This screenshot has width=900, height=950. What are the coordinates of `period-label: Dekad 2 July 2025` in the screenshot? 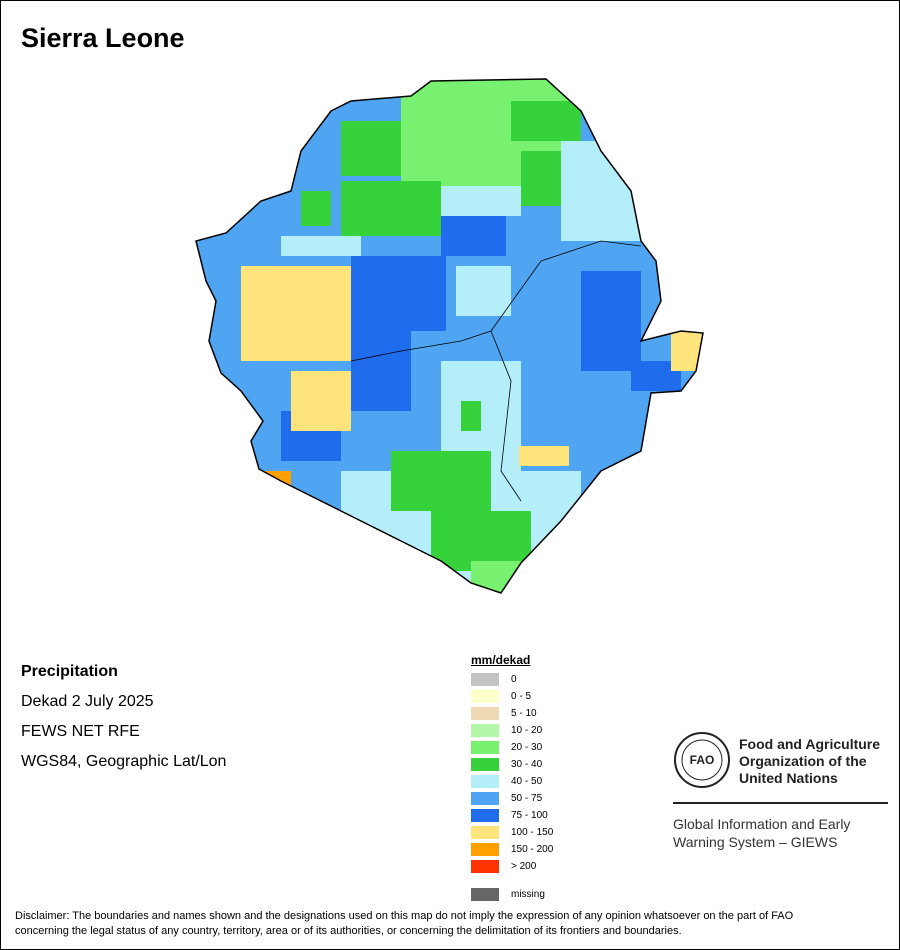 It's located at (87, 701).